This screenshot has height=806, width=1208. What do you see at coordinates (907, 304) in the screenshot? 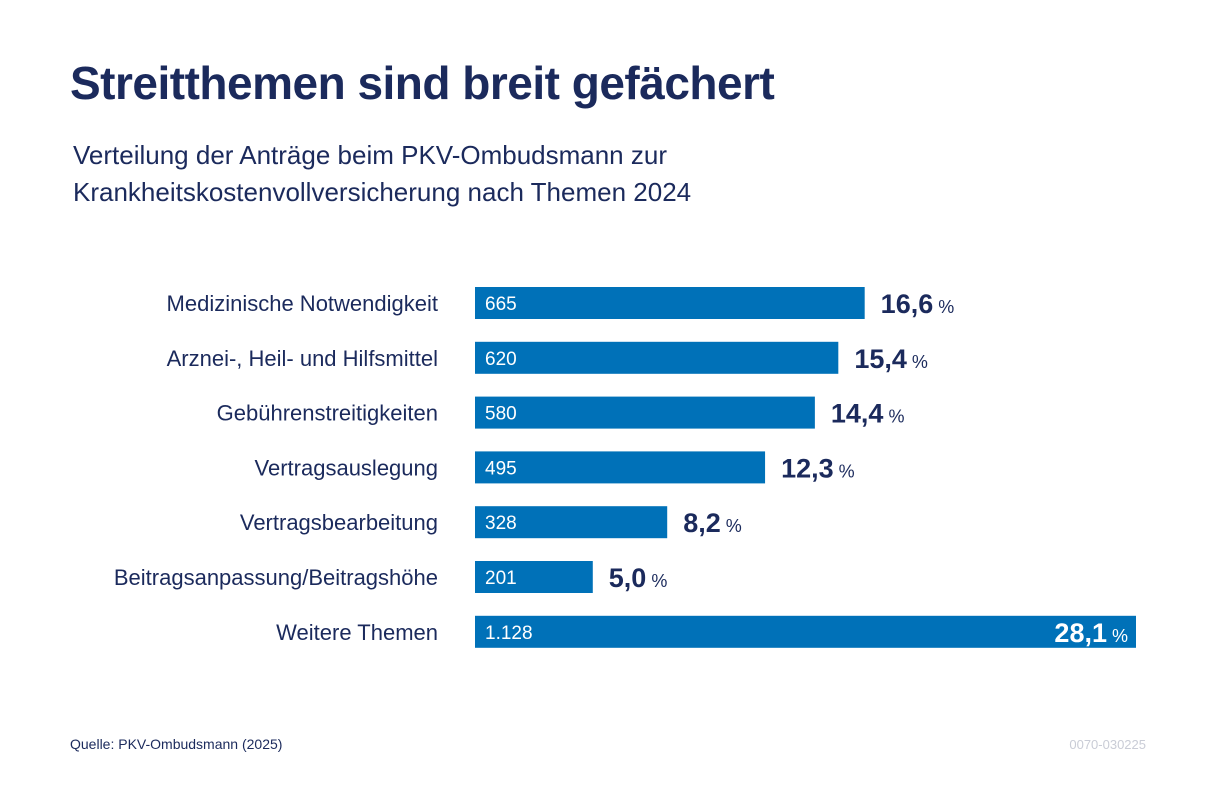
I see `percent-value: 16,6` at bounding box center [907, 304].